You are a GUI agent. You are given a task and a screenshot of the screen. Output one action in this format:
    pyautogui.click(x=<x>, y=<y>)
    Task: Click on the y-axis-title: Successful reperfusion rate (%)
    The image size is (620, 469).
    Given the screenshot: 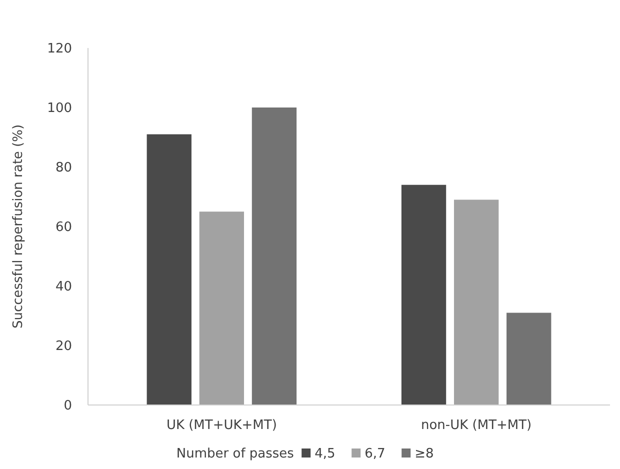 What is the action you would take?
    pyautogui.click(x=18, y=226)
    